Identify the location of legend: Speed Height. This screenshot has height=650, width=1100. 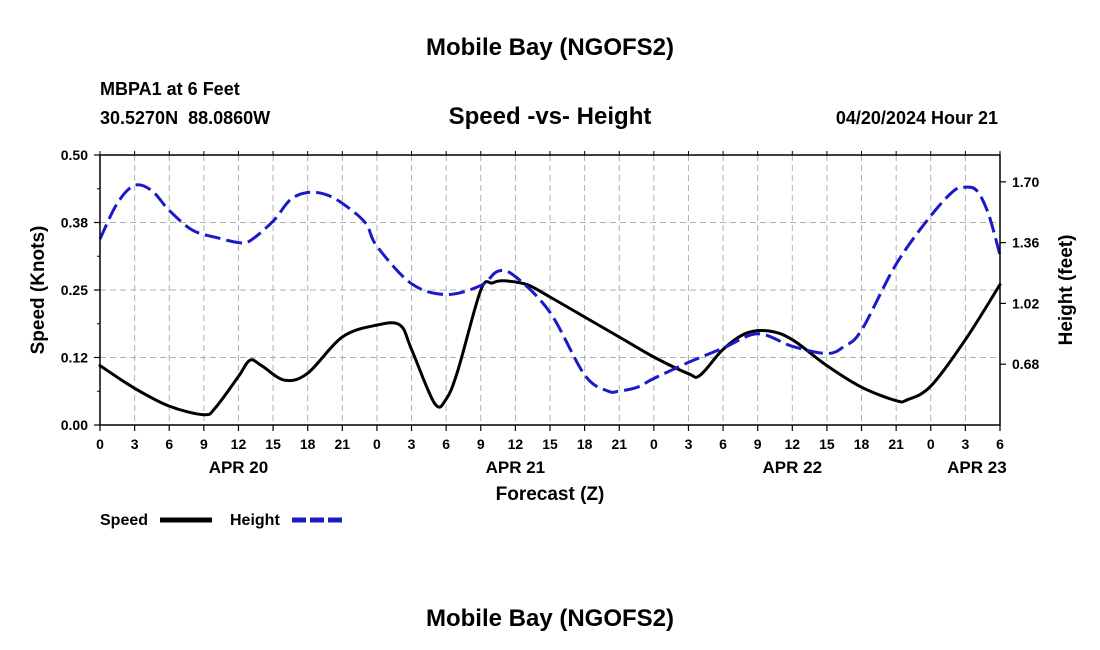
(222, 520).